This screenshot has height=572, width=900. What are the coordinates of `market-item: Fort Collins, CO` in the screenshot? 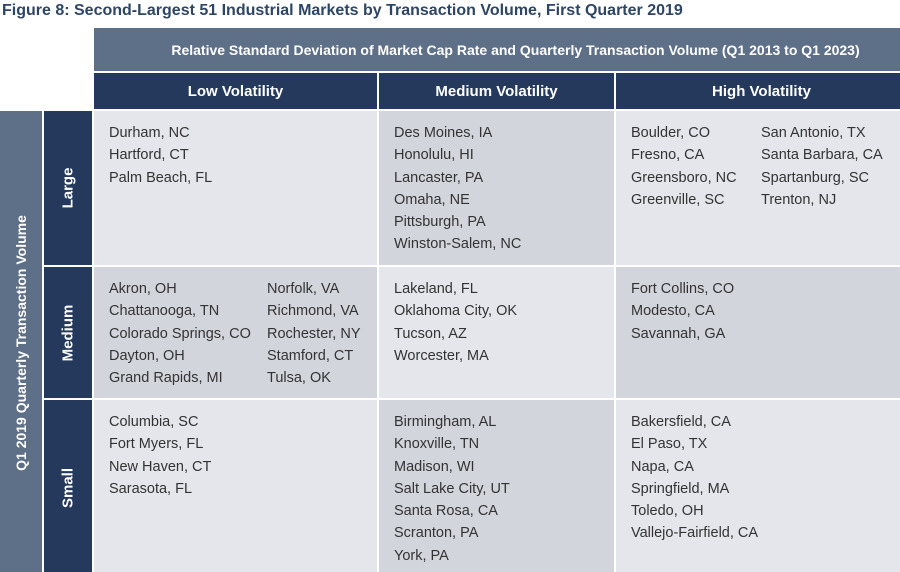 It's located at (683, 289).